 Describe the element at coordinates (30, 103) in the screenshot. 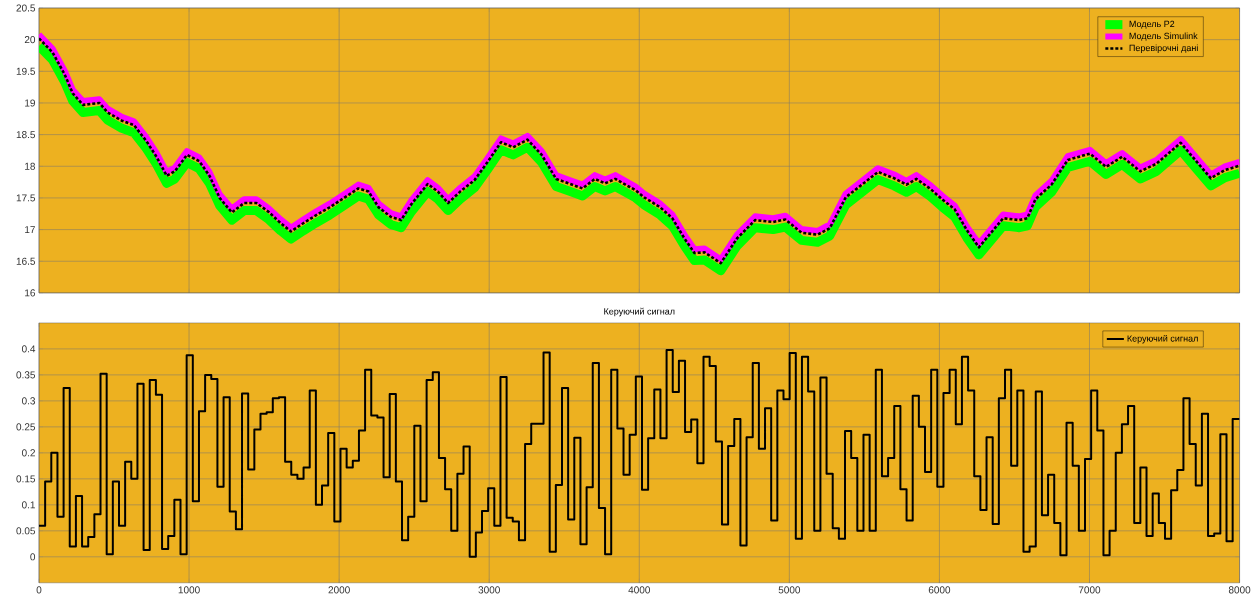

I see `y-tick-label: 19` at that location.